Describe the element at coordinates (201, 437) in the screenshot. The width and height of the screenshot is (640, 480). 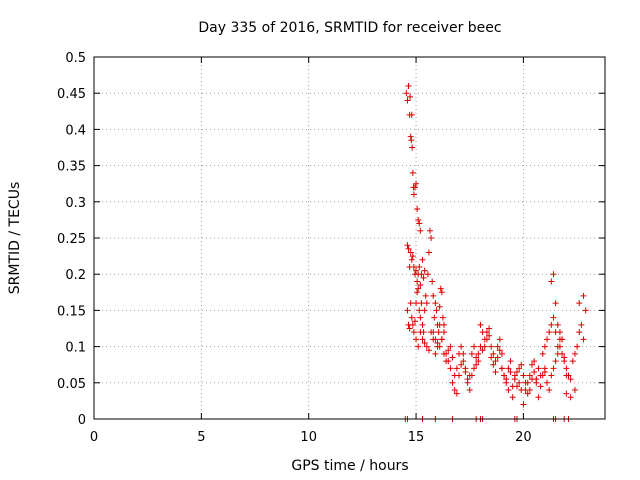
I see `x-tick-label: 5` at that location.